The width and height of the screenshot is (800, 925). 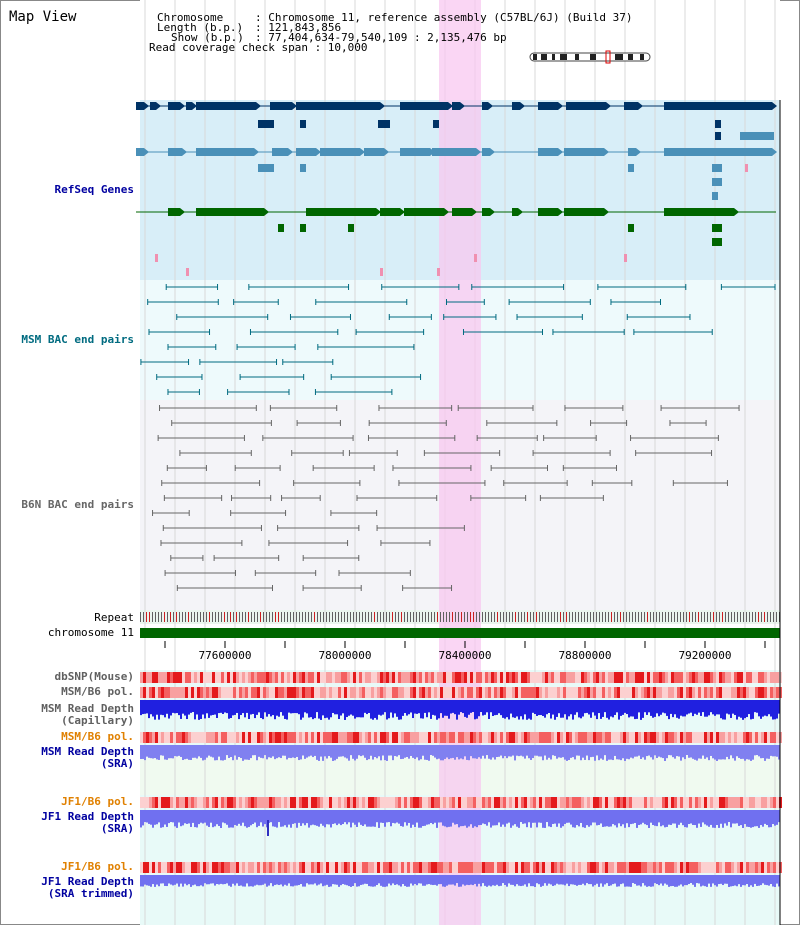 I want to click on track-label-msm-bac: MSM BAC end pairs, so click(x=77, y=339).